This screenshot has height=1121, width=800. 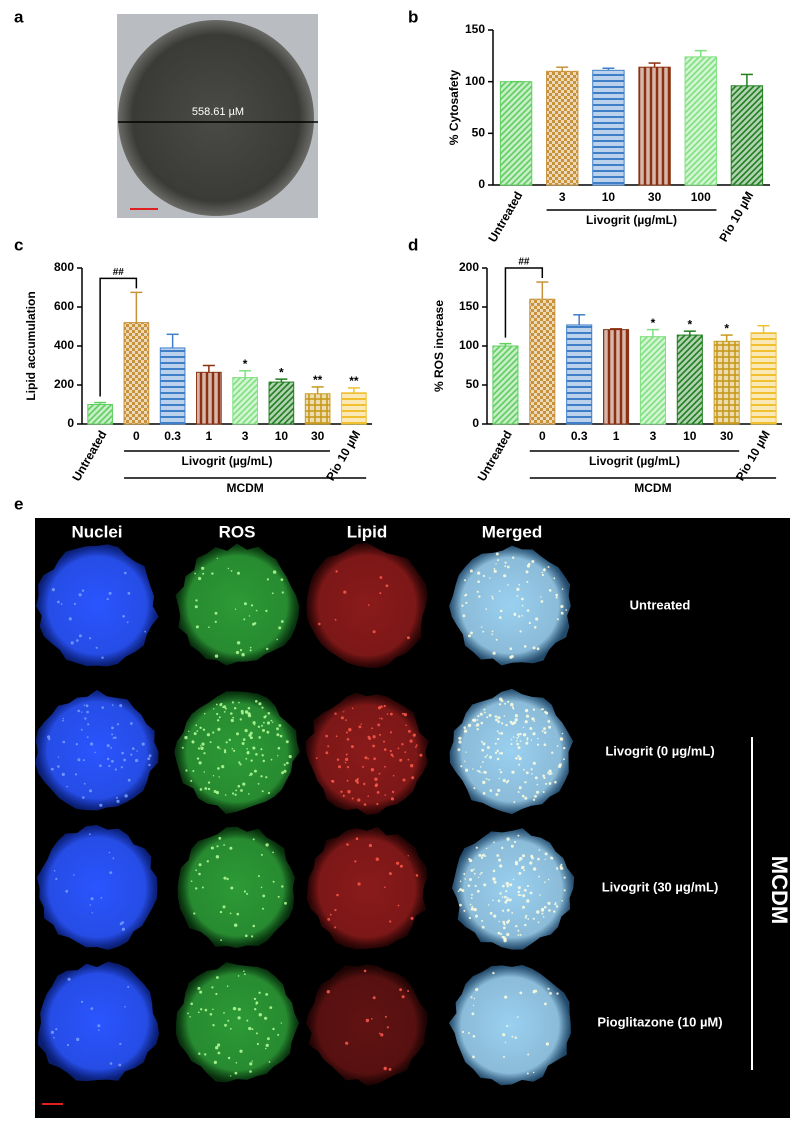 What do you see at coordinates (245, 436) in the screenshot?
I see `x-tick-label: 3` at bounding box center [245, 436].